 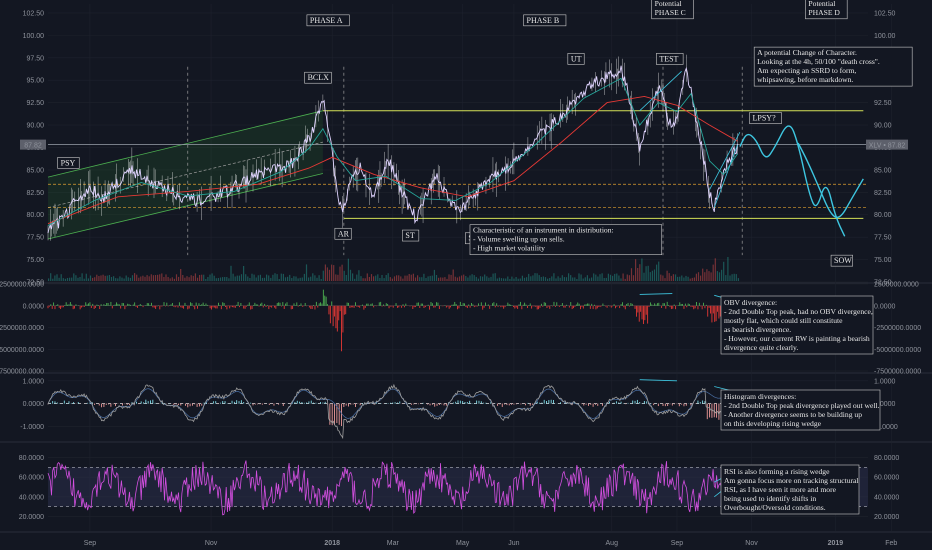 What do you see at coordinates (35, 103) in the screenshot?
I see `price-tick-left-4: 92.50` at bounding box center [35, 103].